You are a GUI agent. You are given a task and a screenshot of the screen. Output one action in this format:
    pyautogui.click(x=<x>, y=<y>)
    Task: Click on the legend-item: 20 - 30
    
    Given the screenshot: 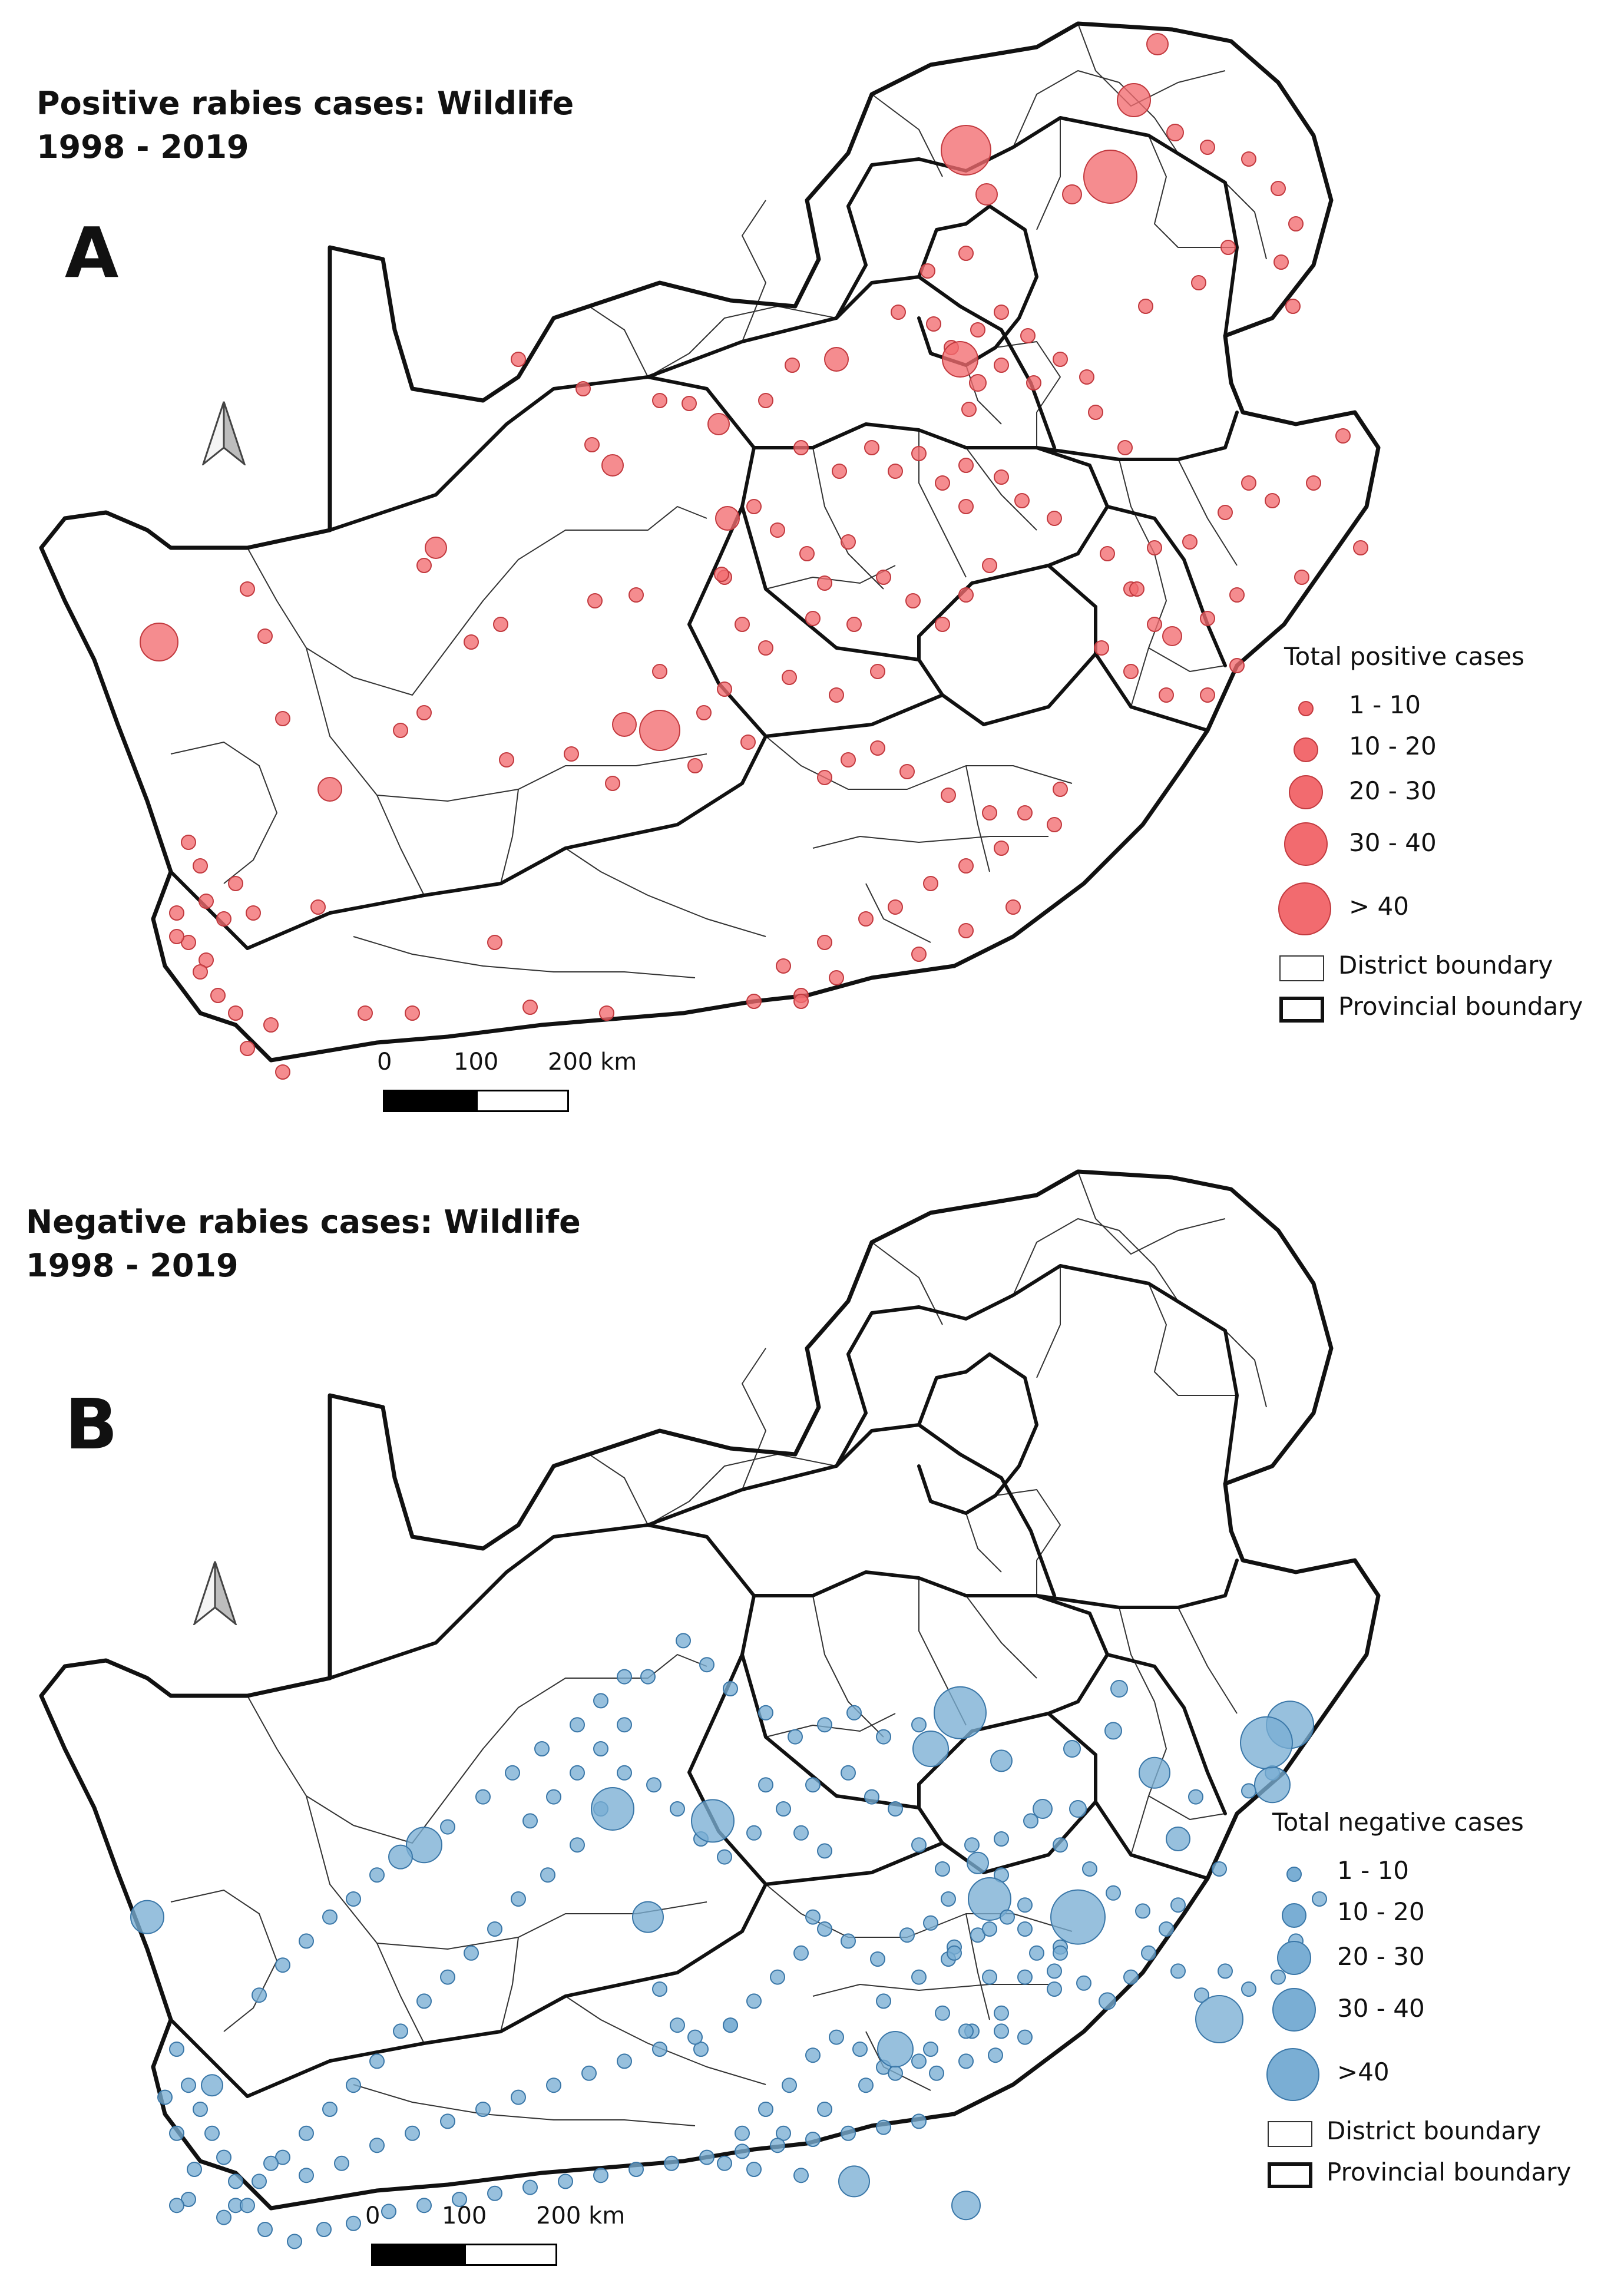 What is the action you would take?
    pyautogui.click(x=1420, y=1962)
    